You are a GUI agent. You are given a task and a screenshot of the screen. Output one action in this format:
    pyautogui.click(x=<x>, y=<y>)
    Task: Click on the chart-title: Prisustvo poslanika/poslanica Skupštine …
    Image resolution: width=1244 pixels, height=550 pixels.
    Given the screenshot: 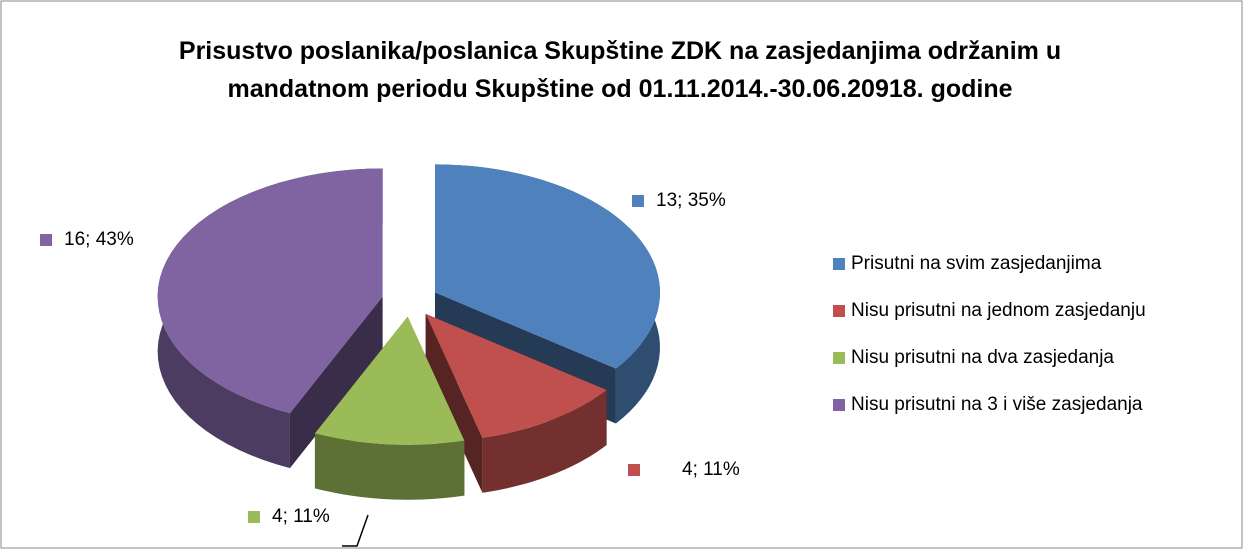 What is the action you would take?
    pyautogui.click(x=620, y=70)
    